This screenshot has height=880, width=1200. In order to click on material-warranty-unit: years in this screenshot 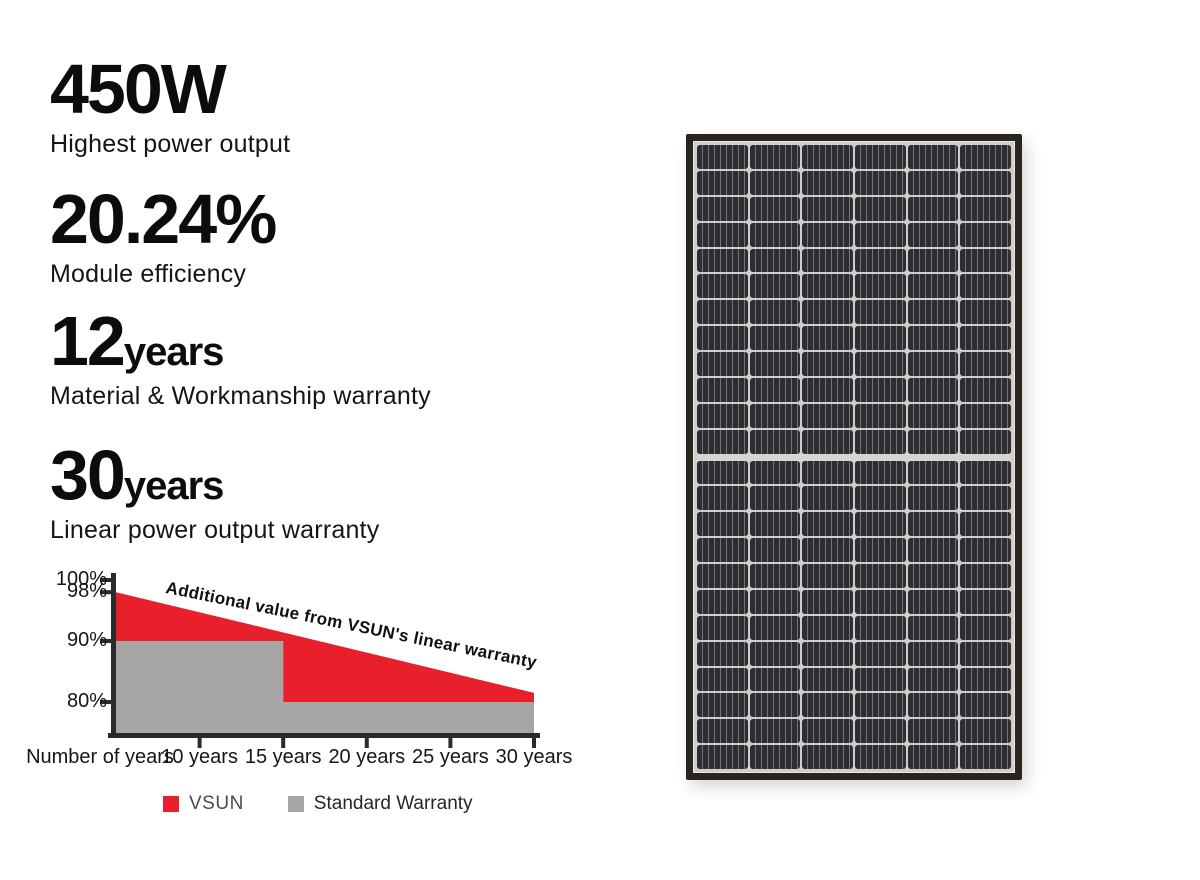, I will do `click(174, 352)`.